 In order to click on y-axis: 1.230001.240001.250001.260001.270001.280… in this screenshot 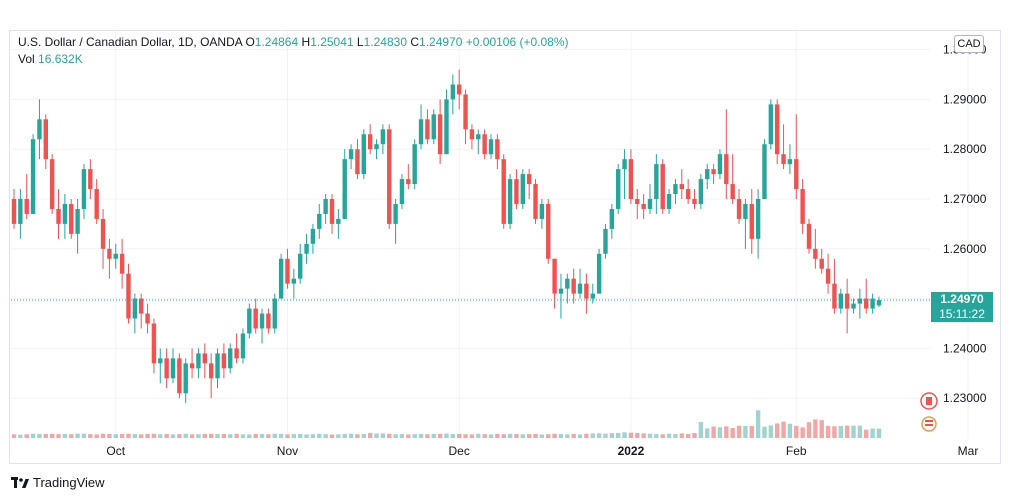, I will do `click(965, 224)`.